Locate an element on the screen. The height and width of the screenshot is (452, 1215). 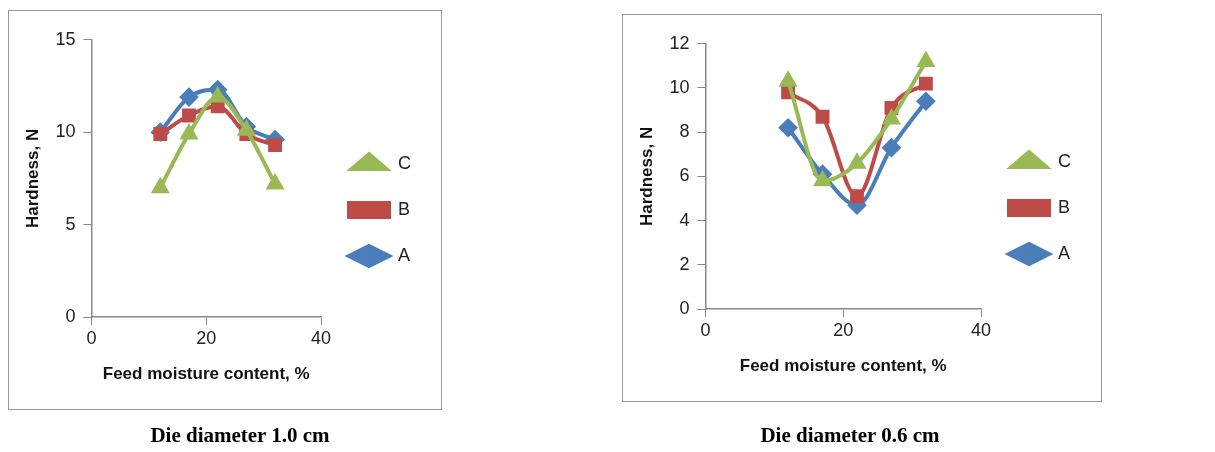
y-tick-label: 12 is located at coordinates (679, 42).